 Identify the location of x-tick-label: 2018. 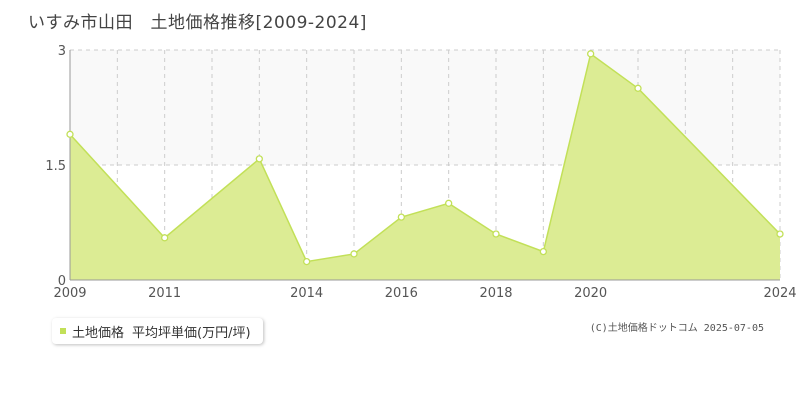
(495, 293).